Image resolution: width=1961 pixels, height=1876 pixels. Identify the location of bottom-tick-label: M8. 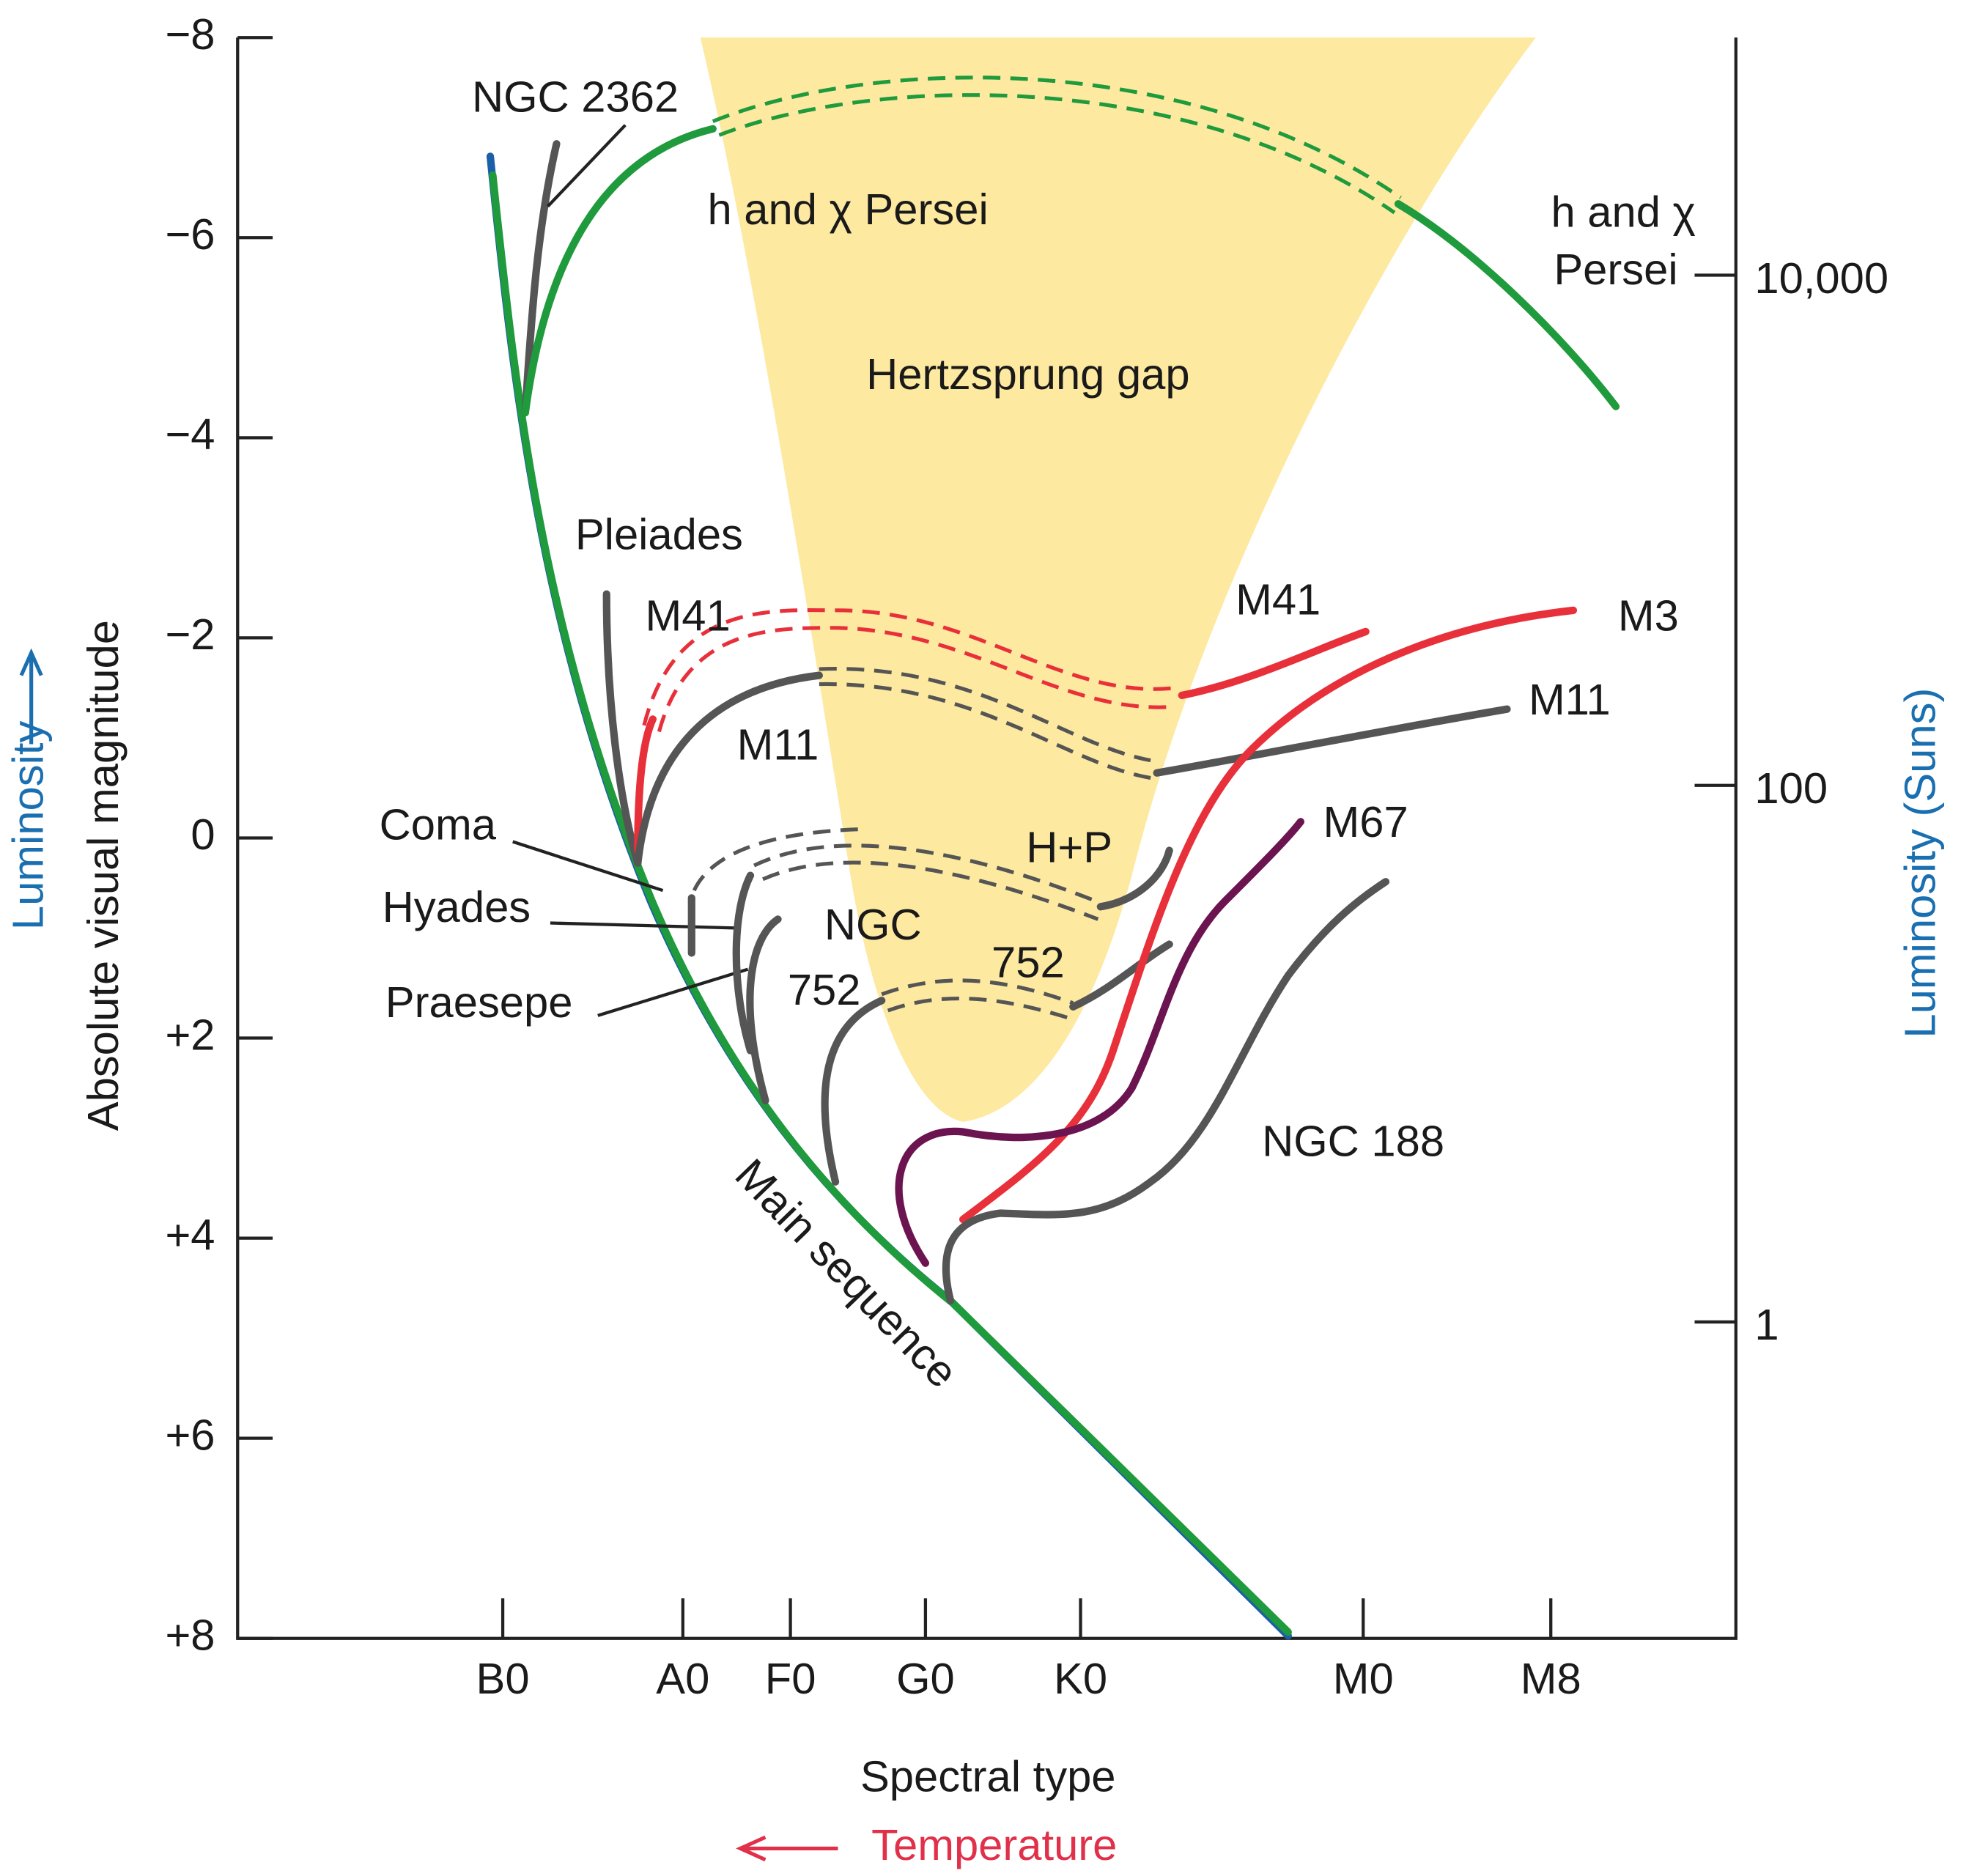
(1551, 1678).